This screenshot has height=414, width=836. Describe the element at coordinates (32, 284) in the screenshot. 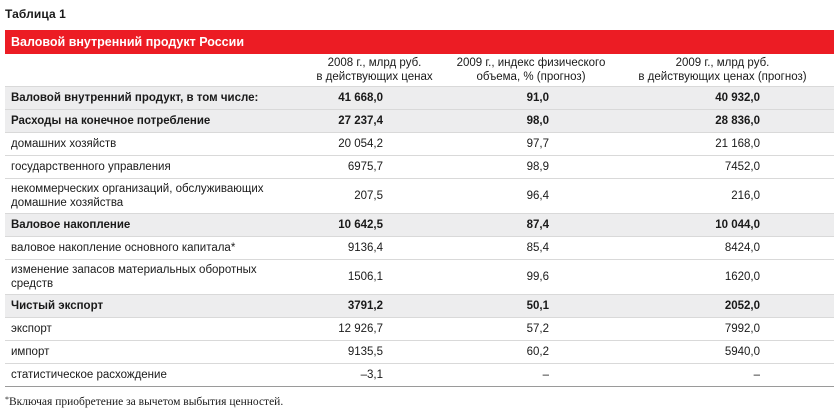

I see `row-label-line2: средств` at that location.